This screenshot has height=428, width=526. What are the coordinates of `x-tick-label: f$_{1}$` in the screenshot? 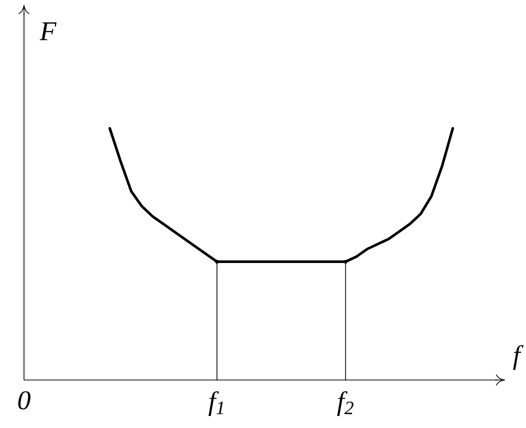 It's located at (216, 403).